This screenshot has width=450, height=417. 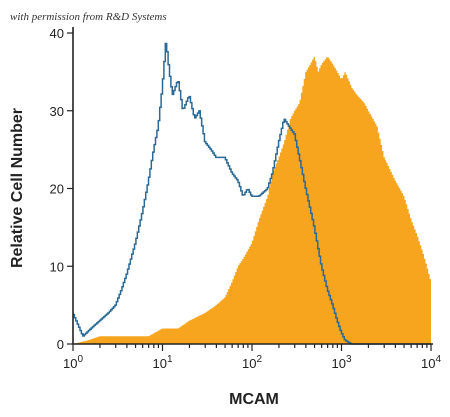 I want to click on y-tick-label: 40, so click(x=57, y=33).